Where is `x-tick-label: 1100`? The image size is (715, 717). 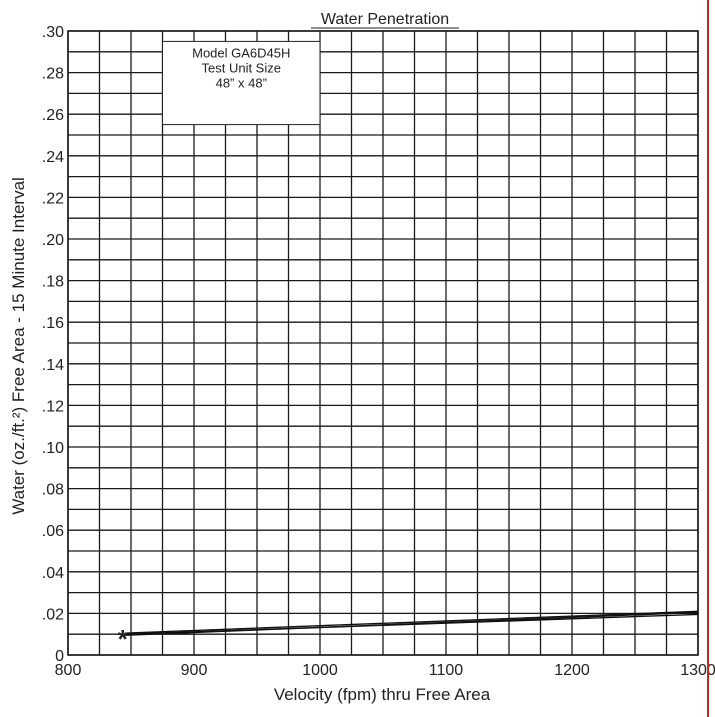 x-tick-label: 1100 is located at coordinates (446, 670).